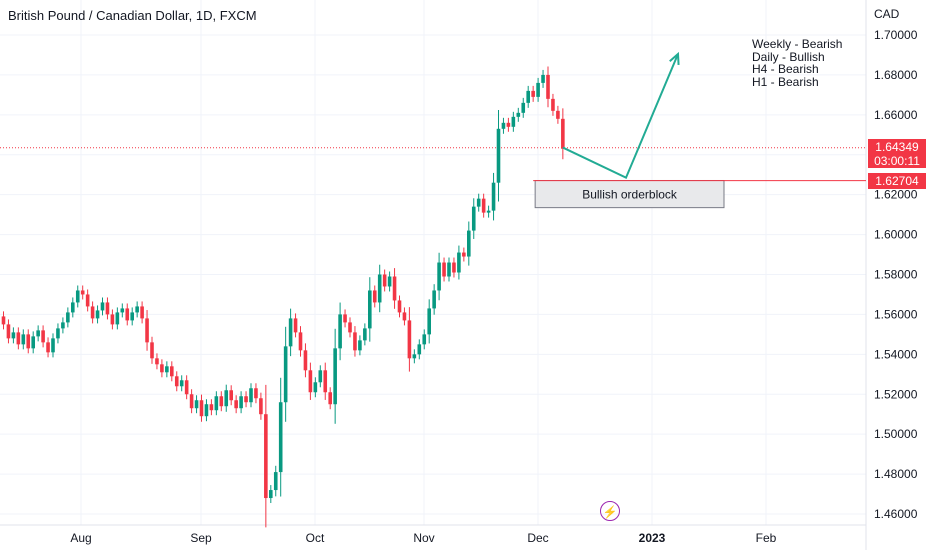 This screenshot has width=932, height=550. Describe the element at coordinates (896, 235) in the screenshot. I see `y-tick-label: 1.60000` at that location.